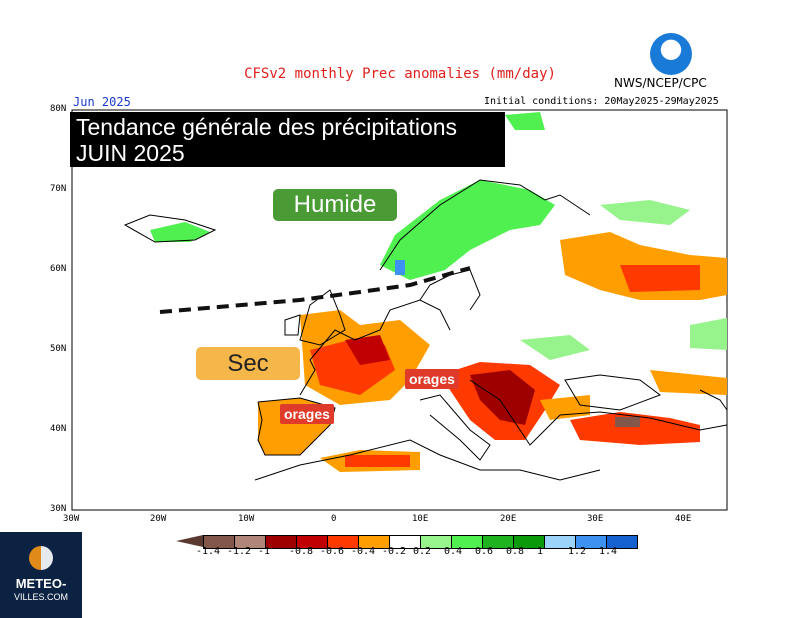  What do you see at coordinates (180, 232) in the screenshot?
I see `wet-iceland` at bounding box center [180, 232].